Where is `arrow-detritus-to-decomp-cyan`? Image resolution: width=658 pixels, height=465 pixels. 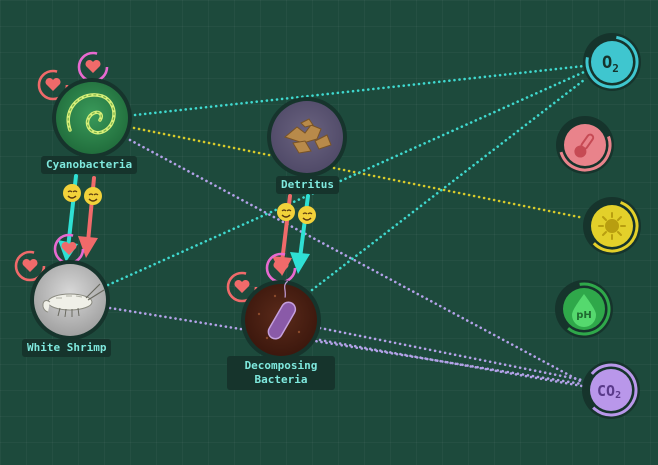
arrow-detritus-to-decomp-cyan is located at coordinates (304, 227).